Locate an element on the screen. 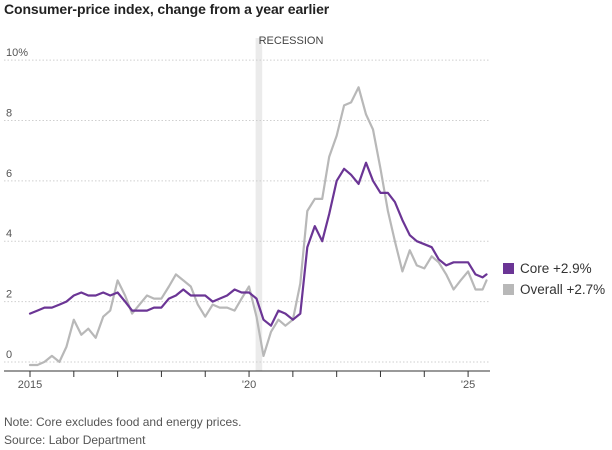  legend-item-core: Core +2.9% is located at coordinates (554, 268).